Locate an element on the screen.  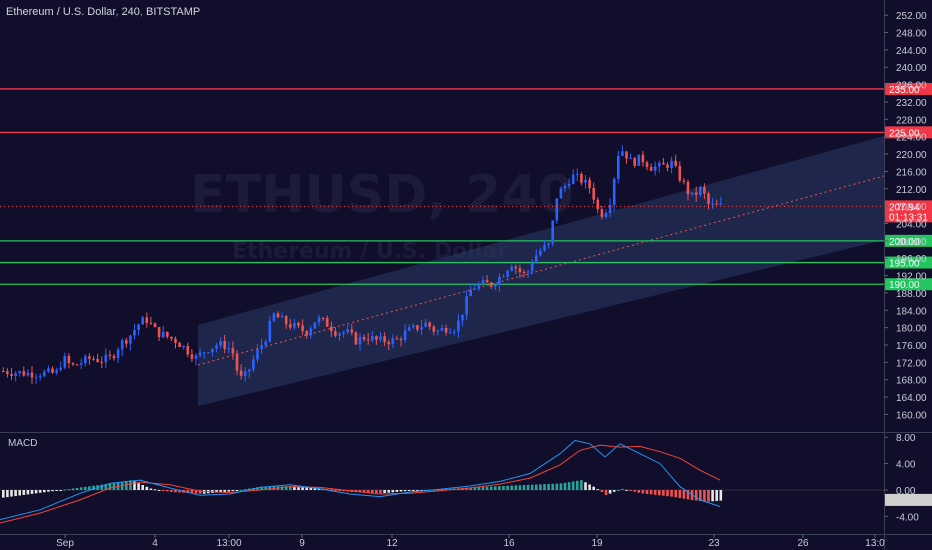
macd-indicator-label: MACD is located at coordinates (23, 443).